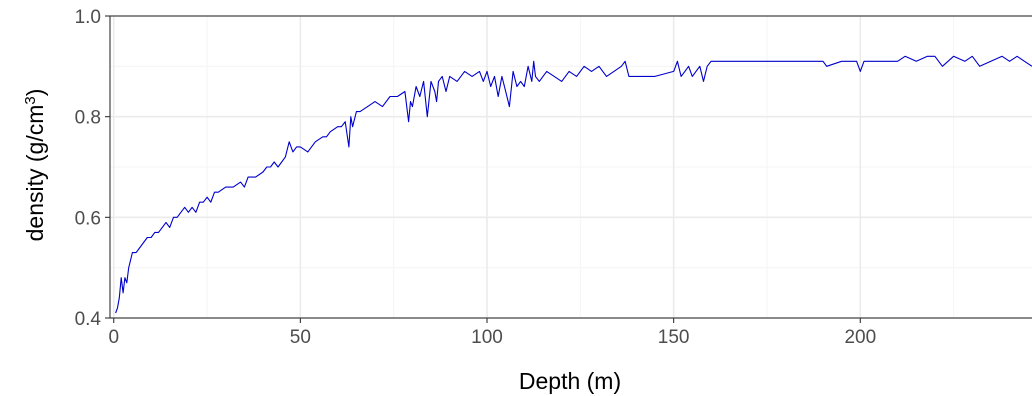 The height and width of the screenshot is (396, 1032). I want to click on y-axis-title-main: density (g/cm, so click(35, 173).